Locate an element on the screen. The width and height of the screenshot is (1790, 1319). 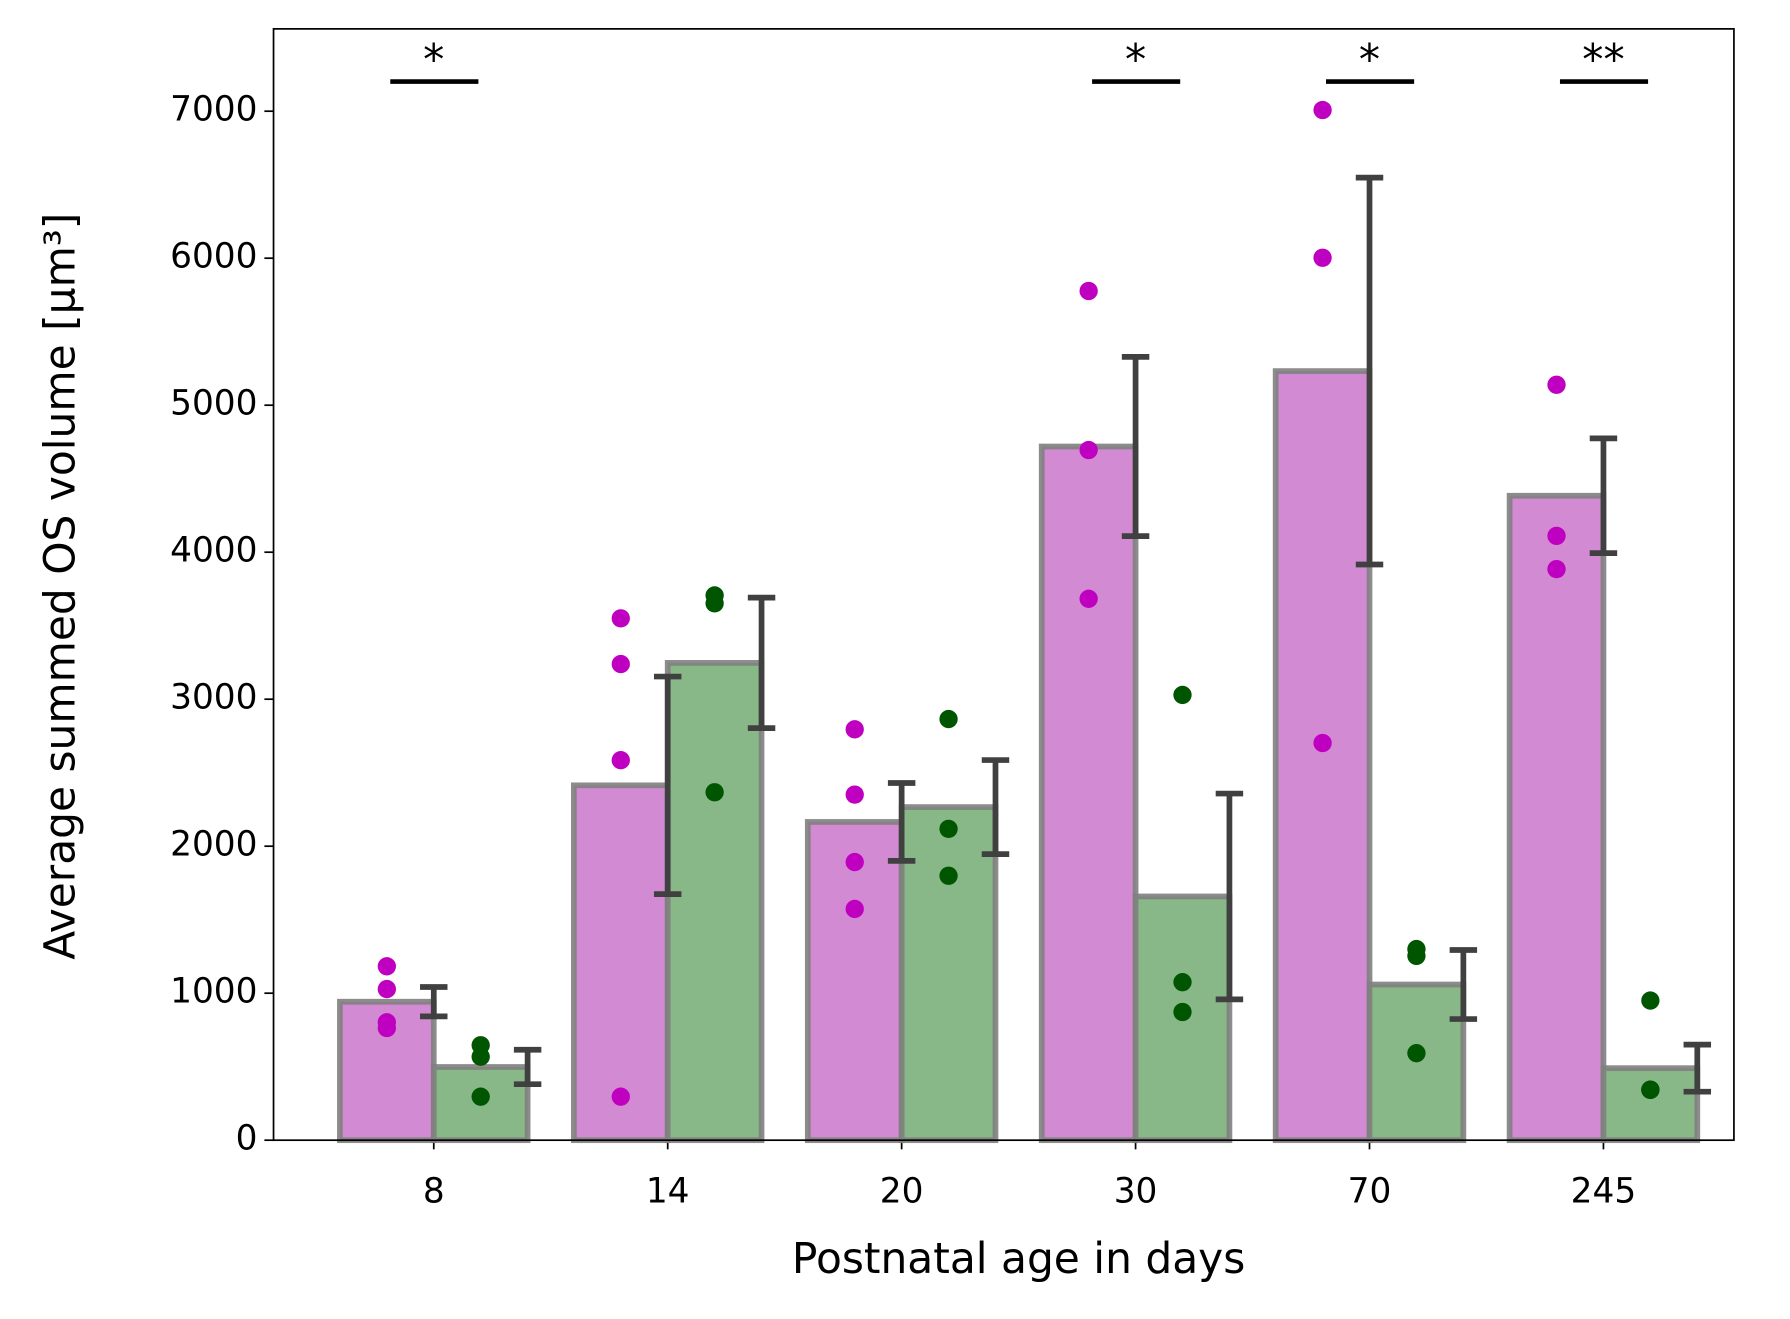
y-axis-label: Average summed OS volume [μm³] is located at coordinates (59, 586).